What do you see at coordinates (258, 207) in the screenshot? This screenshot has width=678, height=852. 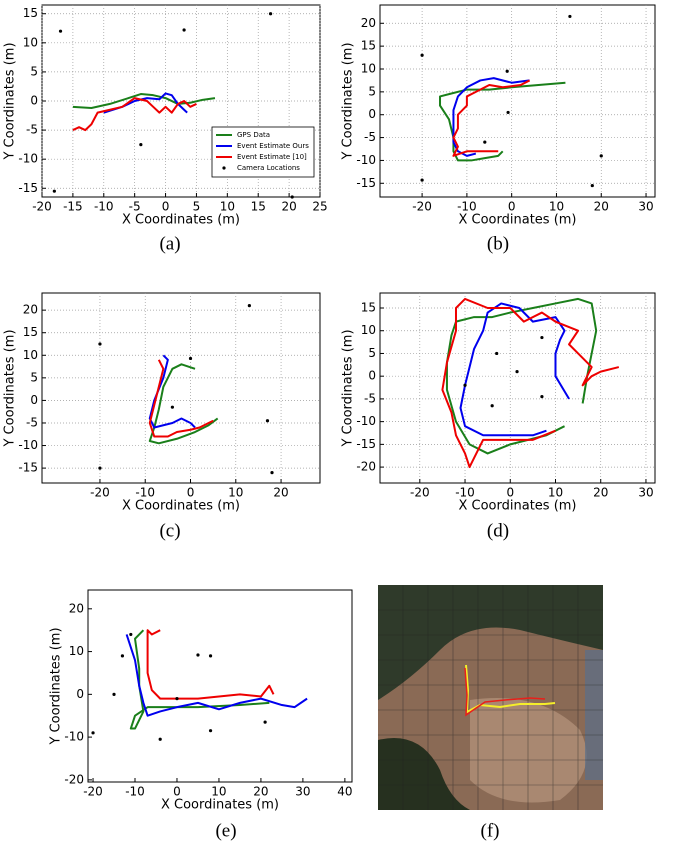 I see `x-tick-label: 15` at bounding box center [258, 207].